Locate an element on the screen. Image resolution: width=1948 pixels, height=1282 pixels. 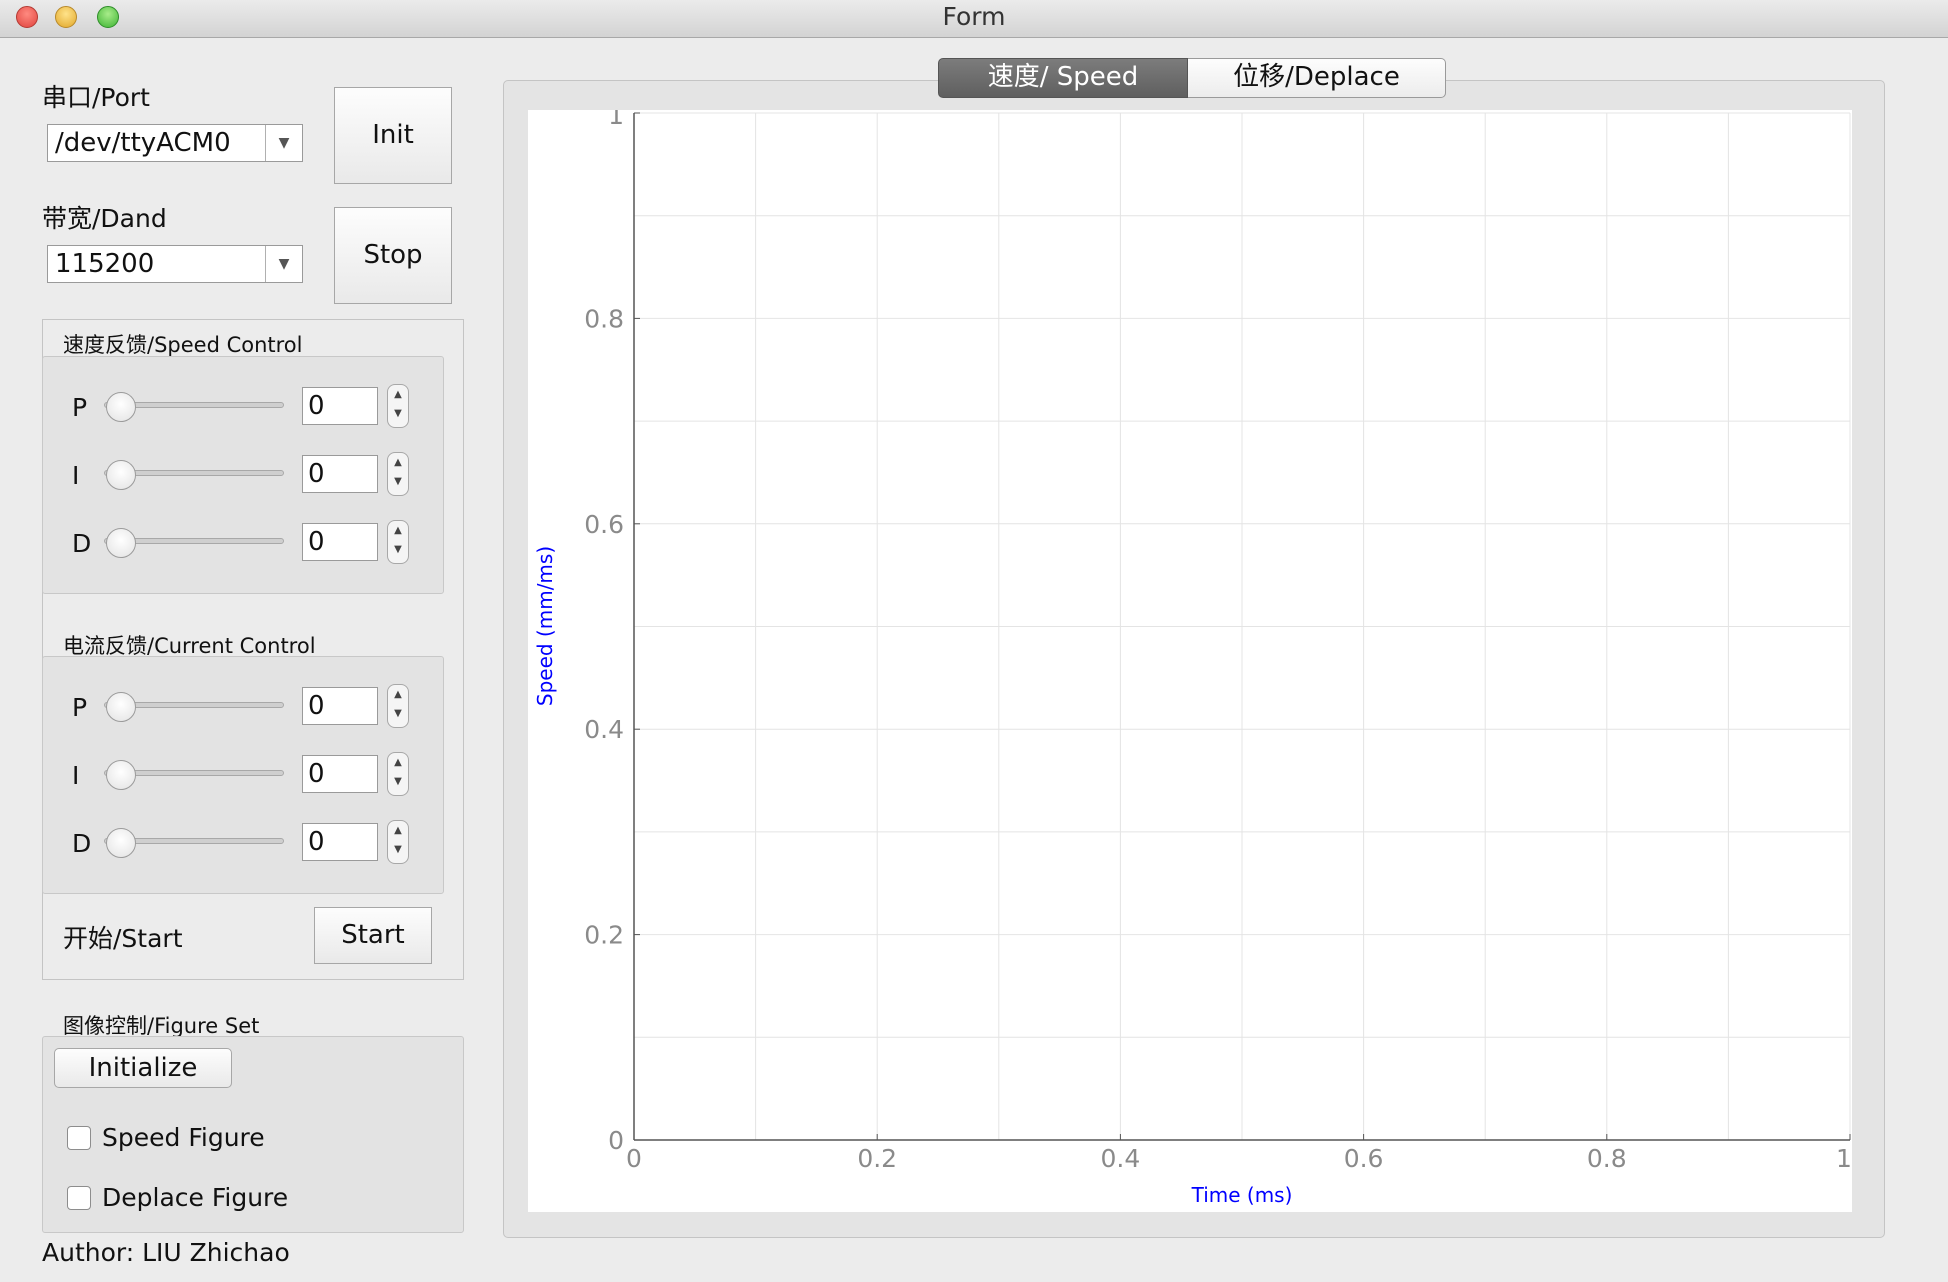
current-d-input: 0 is located at coordinates (340, 842).